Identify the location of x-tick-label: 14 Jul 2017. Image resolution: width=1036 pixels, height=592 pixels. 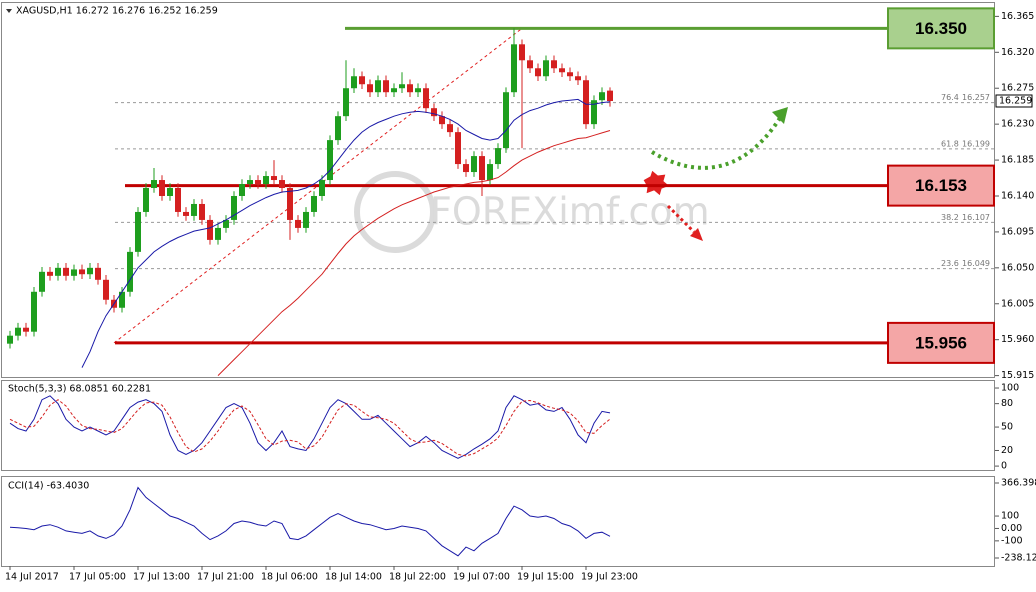
(32, 577).